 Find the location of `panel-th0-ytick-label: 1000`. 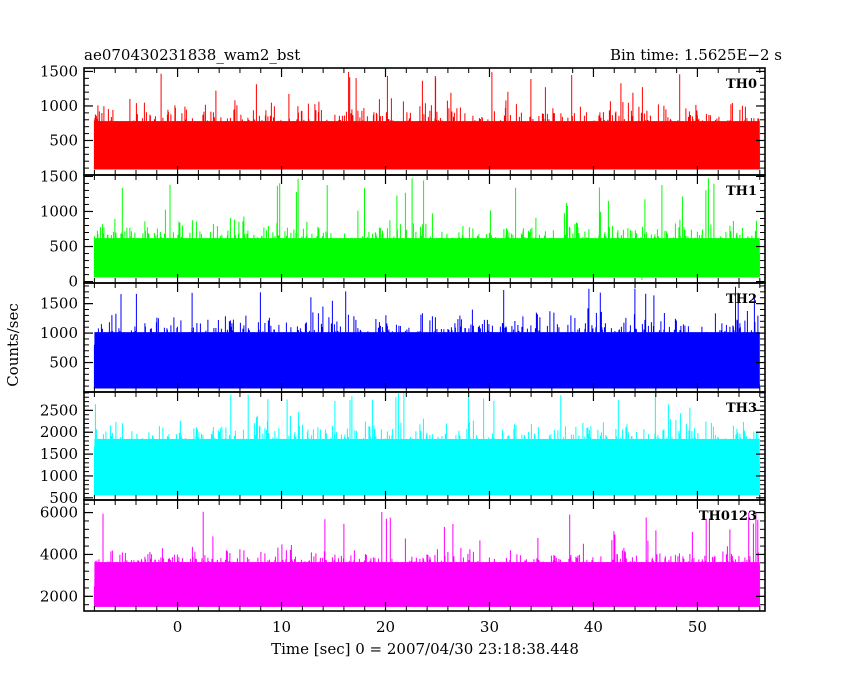

panel-th0-ytick-label: 1000 is located at coordinates (59, 106).